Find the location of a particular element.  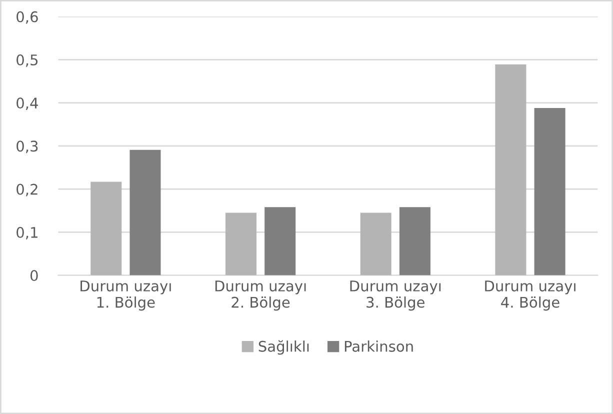

x-tick-label: Durum uzayı 4. Bölge is located at coordinates (530, 295).